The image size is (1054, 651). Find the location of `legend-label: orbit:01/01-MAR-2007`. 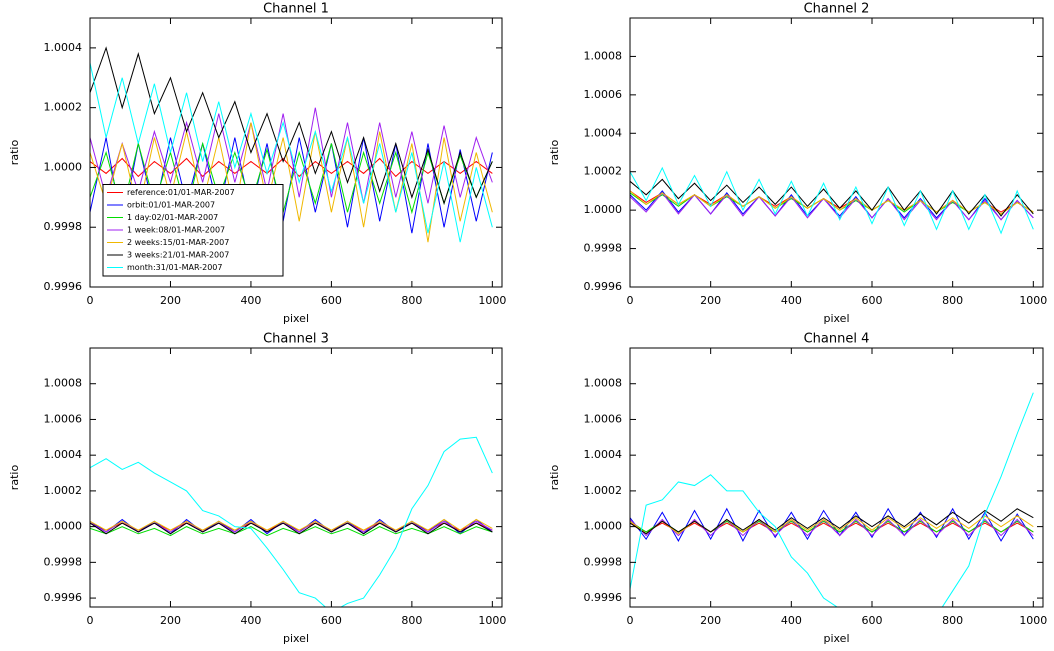

legend-label: orbit:01/01-MAR-2007 is located at coordinates (171, 205).